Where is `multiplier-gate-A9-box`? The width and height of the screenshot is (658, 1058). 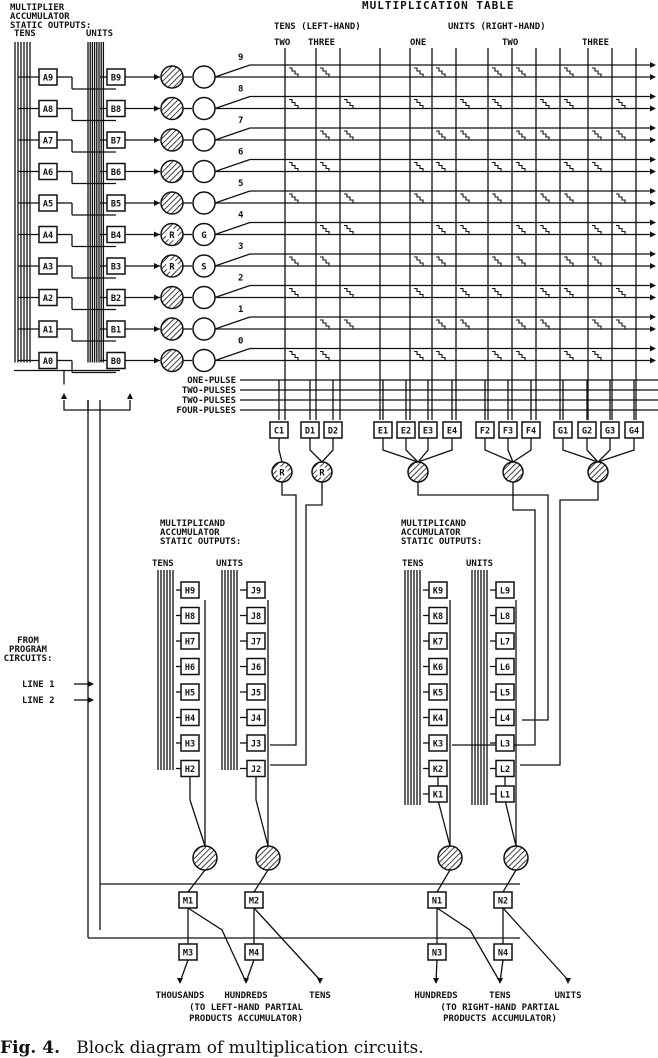 multiplier-gate-A9-box is located at coordinates (48, 77).